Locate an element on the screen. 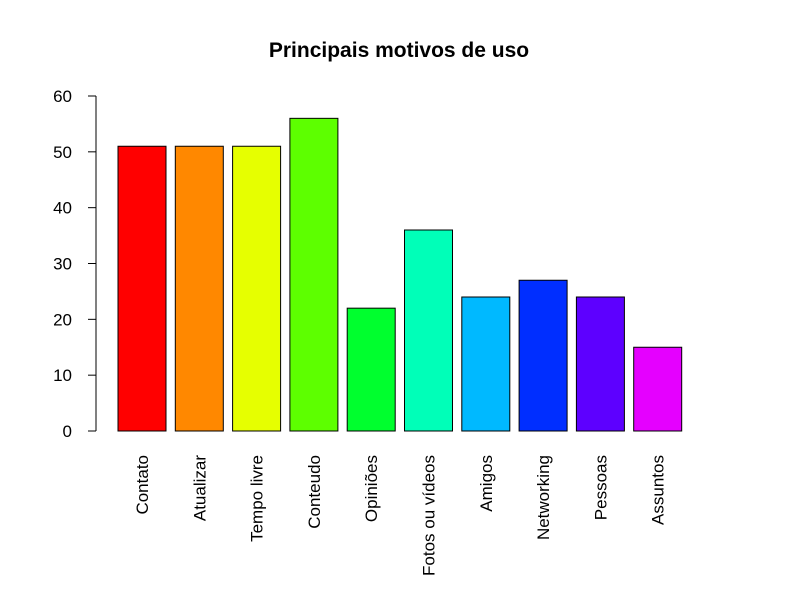  x-category-label: Tempo livre is located at coordinates (257, 498).